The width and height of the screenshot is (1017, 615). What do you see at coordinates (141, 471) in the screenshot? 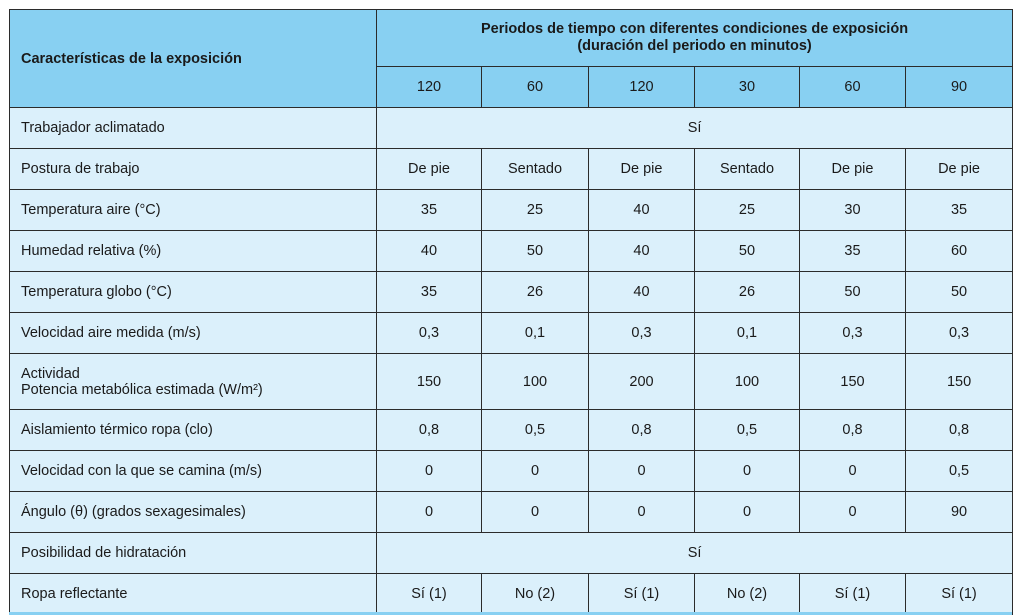
I see `row-label-text: Velocidad con la que se camina (m/s)` at bounding box center [141, 471].